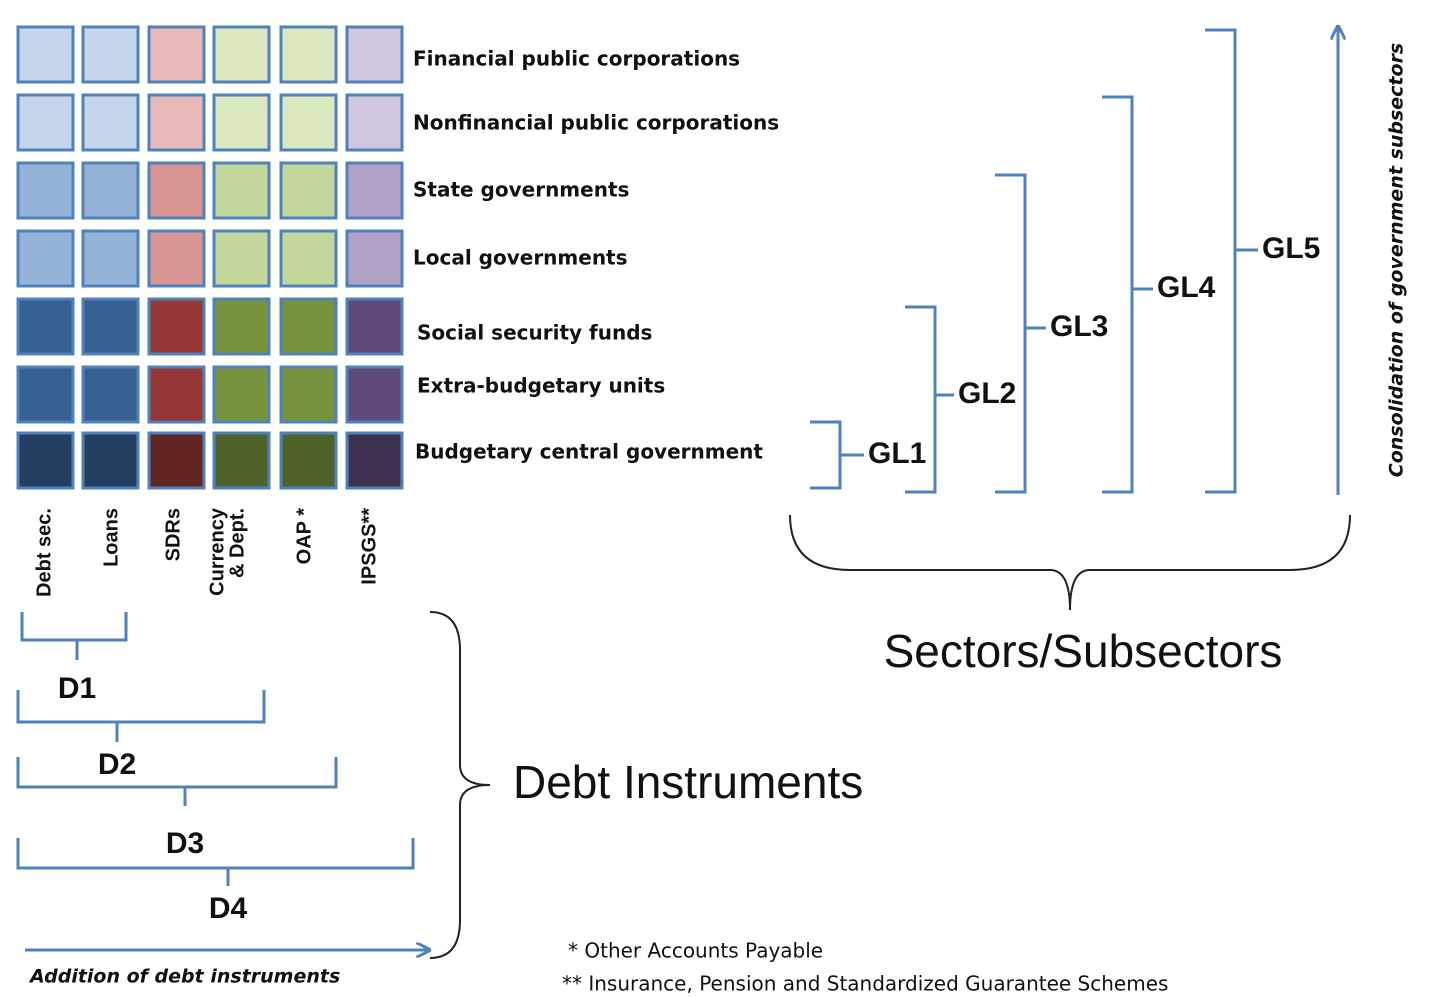  Describe the element at coordinates (1186, 287) in the screenshot. I see `gl-label: GL4` at that location.